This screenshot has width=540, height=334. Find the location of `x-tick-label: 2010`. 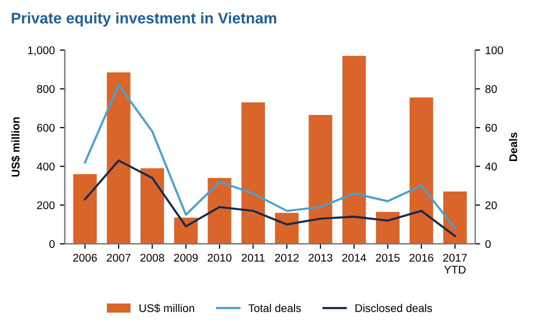

x-tick-label: 2010 is located at coordinates (220, 258).